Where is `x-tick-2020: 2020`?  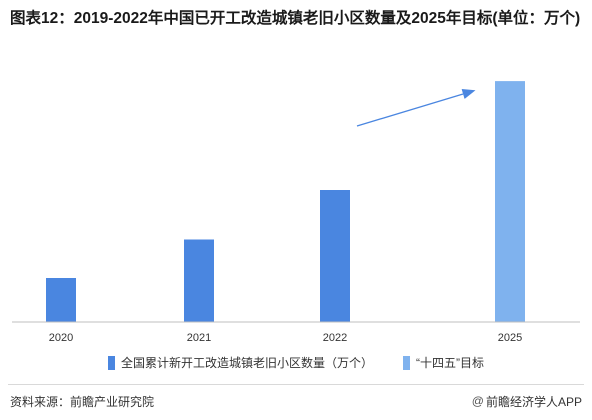 x-tick-2020: 2020 is located at coordinates (61, 338).